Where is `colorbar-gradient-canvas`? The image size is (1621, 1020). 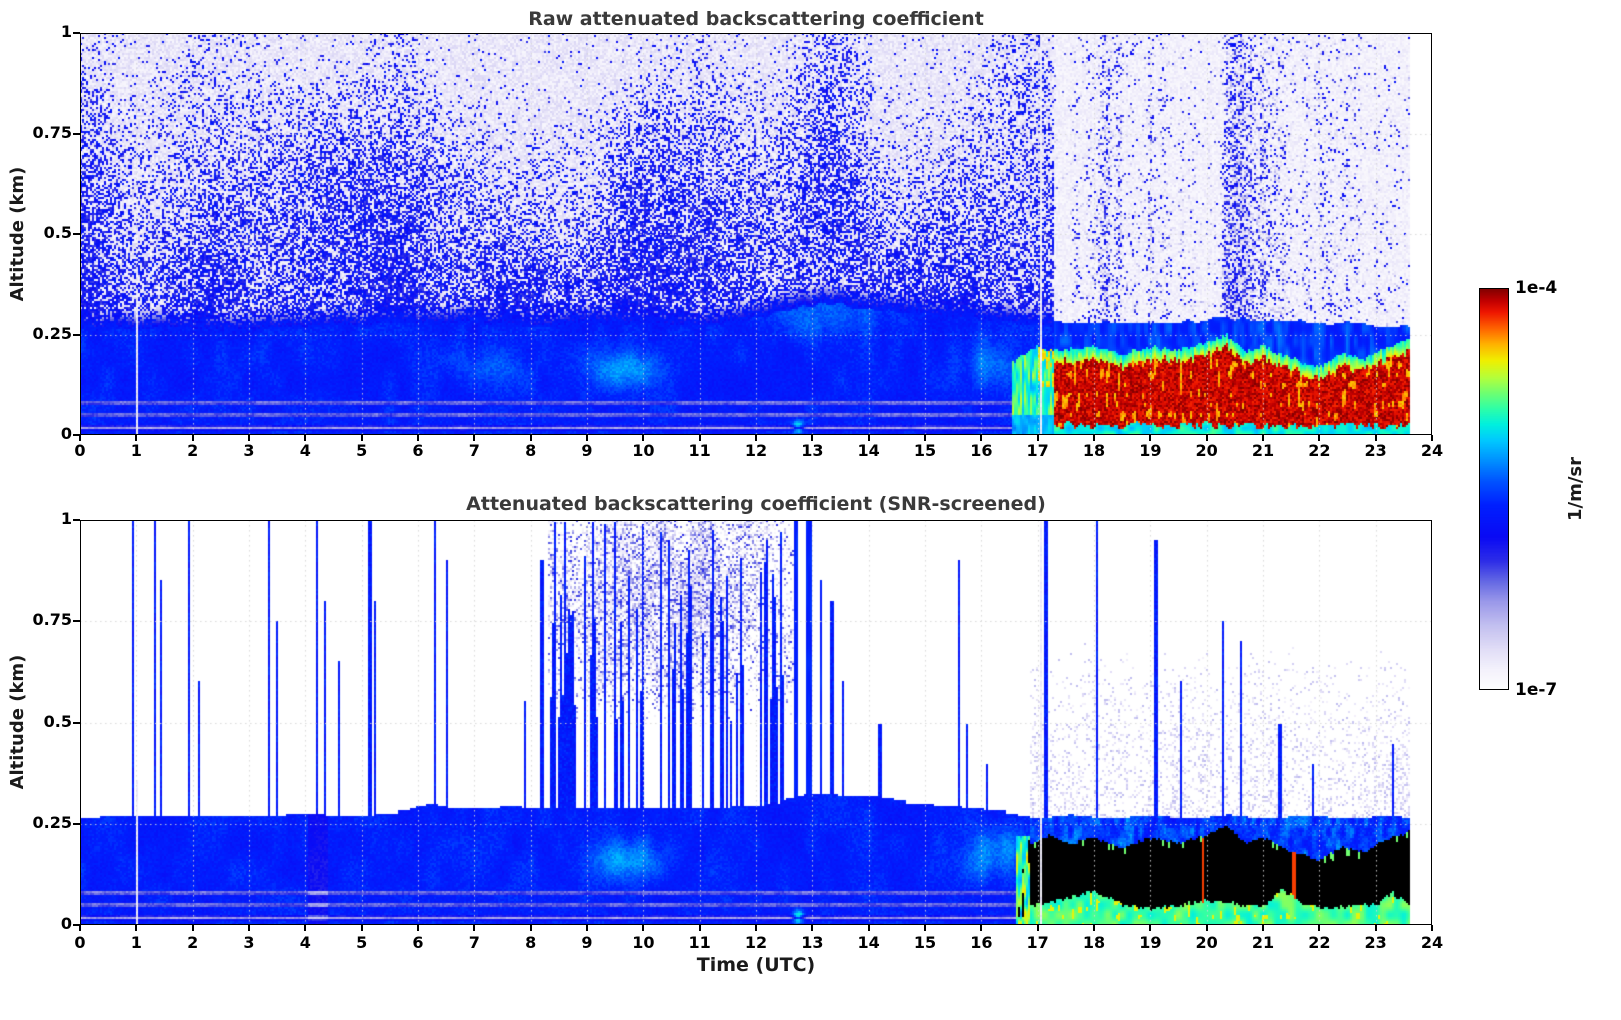
colorbar-gradient-canvas is located at coordinates (1494, 489).